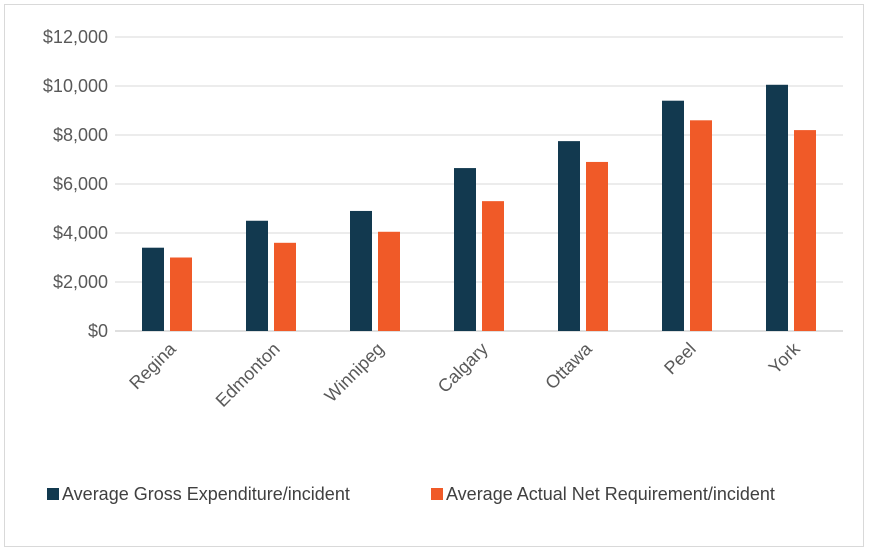  Describe the element at coordinates (80, 233) in the screenshot. I see `y-tick-label: $4,000` at that location.